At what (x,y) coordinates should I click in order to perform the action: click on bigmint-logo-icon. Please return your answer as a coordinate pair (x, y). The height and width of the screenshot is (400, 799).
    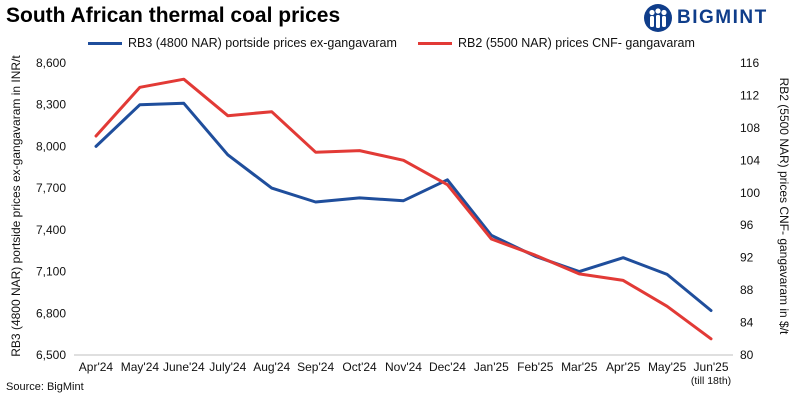
    Looking at the image, I should click on (658, 18).